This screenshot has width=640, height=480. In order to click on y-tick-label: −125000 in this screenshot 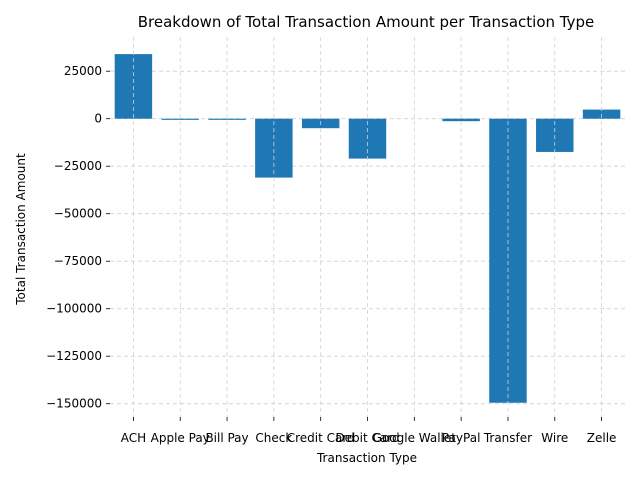, I will do `click(74, 356)`.